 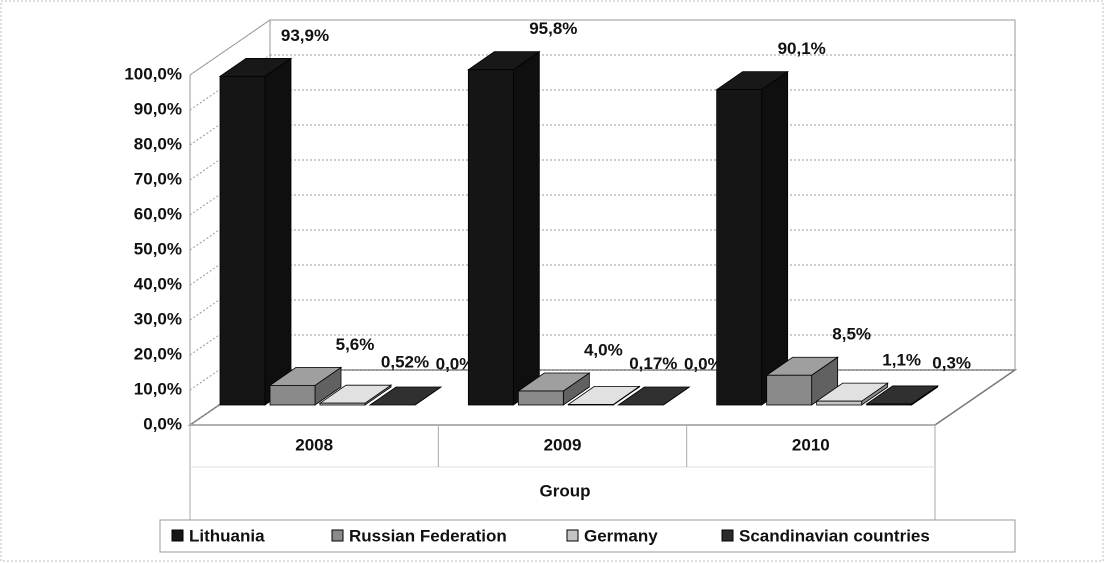 I want to click on y-tick-label: 80,0%, so click(x=158, y=143).